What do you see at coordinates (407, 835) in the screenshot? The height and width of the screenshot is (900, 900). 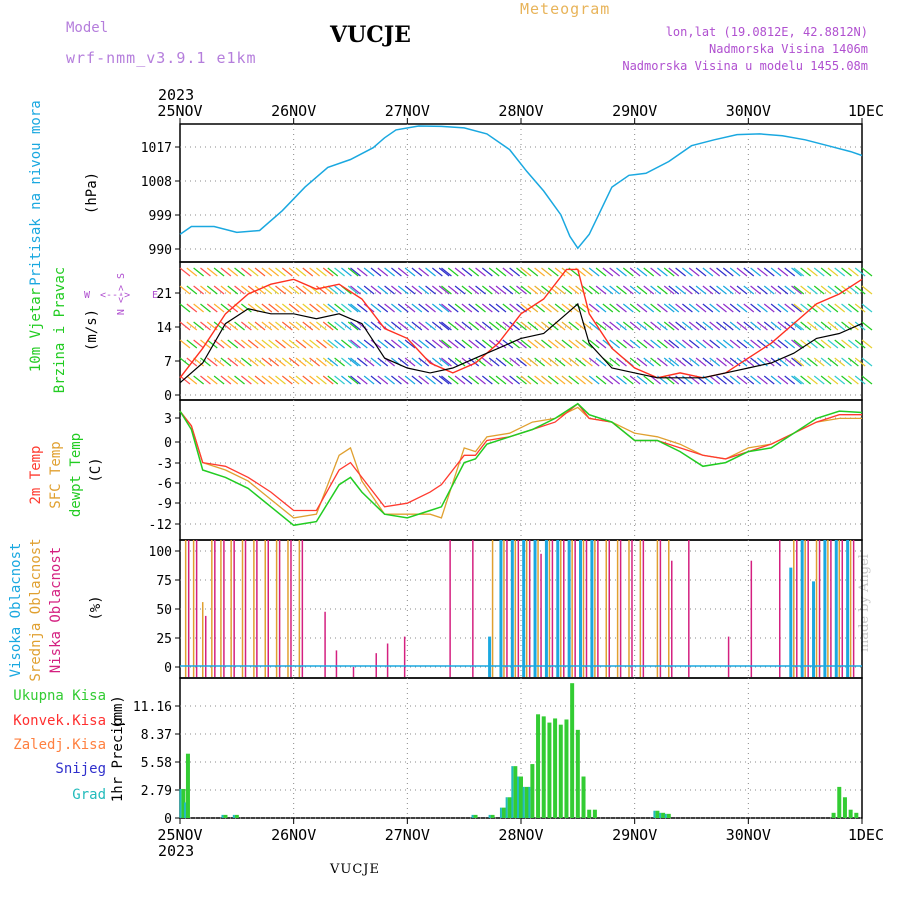 I see `x-tick-label: 27NOV` at bounding box center [407, 835].